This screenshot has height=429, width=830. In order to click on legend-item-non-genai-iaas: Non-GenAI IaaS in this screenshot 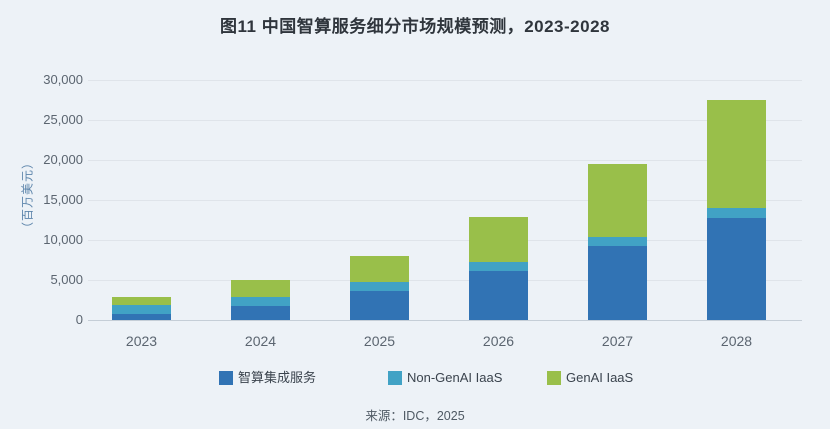, I will do `click(445, 377)`.